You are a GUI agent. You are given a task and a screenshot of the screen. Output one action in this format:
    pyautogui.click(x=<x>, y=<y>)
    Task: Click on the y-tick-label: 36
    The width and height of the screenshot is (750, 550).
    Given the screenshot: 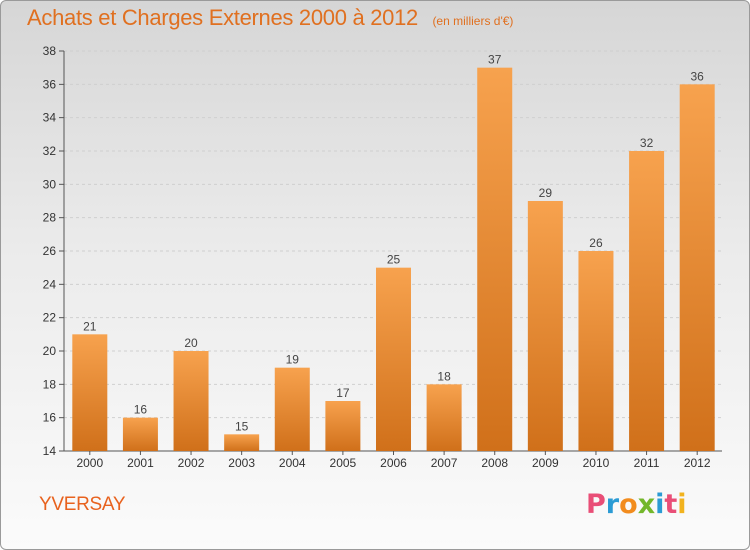 What is the action you would take?
    pyautogui.click(x=50, y=84)
    